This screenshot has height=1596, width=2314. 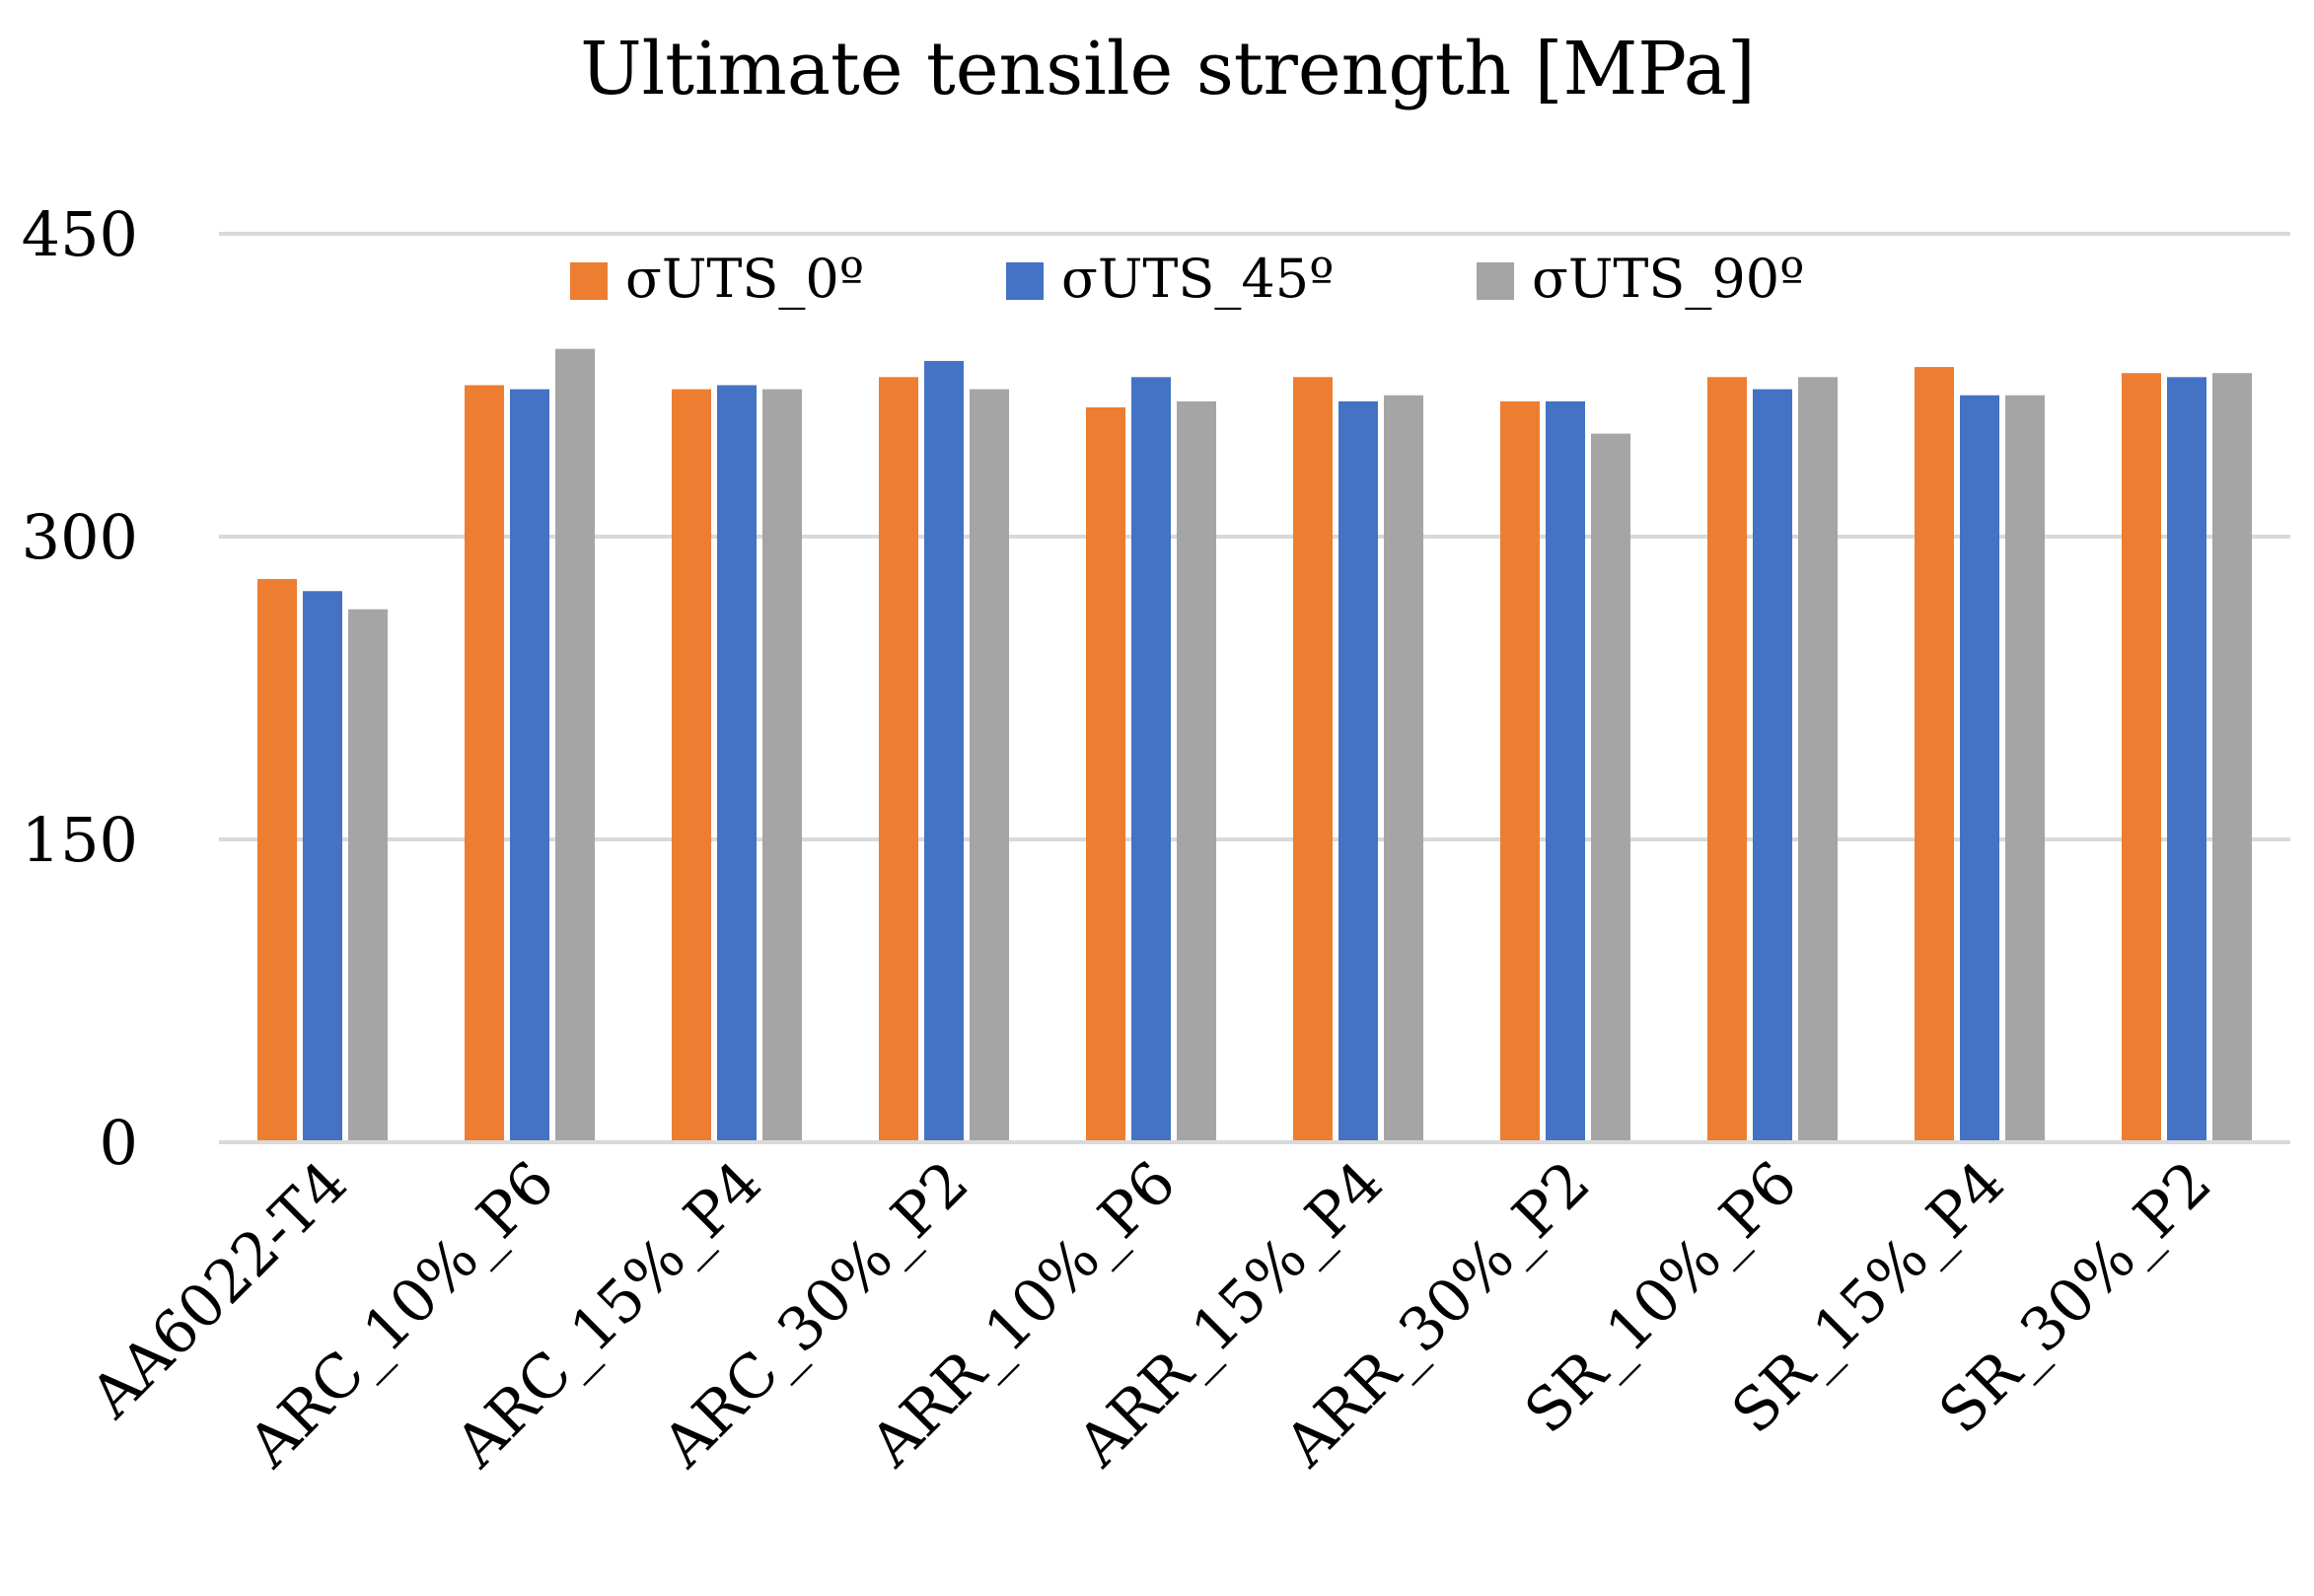 What do you see at coordinates (1151, 759) in the screenshot?
I see `bar-ARR_10%_P6-series-2` at bounding box center [1151, 759].